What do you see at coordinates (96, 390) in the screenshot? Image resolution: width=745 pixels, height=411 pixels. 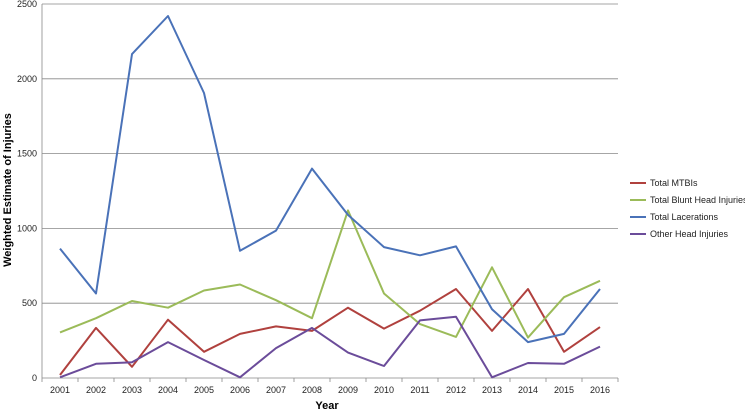 I see `x-tick-label: 2002` at bounding box center [96, 390].